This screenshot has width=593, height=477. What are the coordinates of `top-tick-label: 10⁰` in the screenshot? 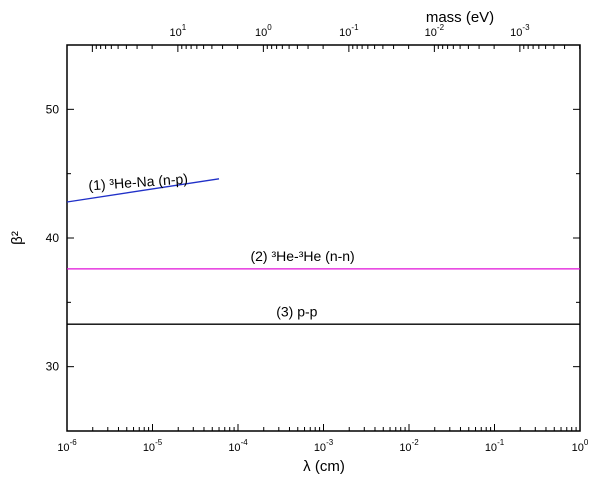 It's located at (263, 31).